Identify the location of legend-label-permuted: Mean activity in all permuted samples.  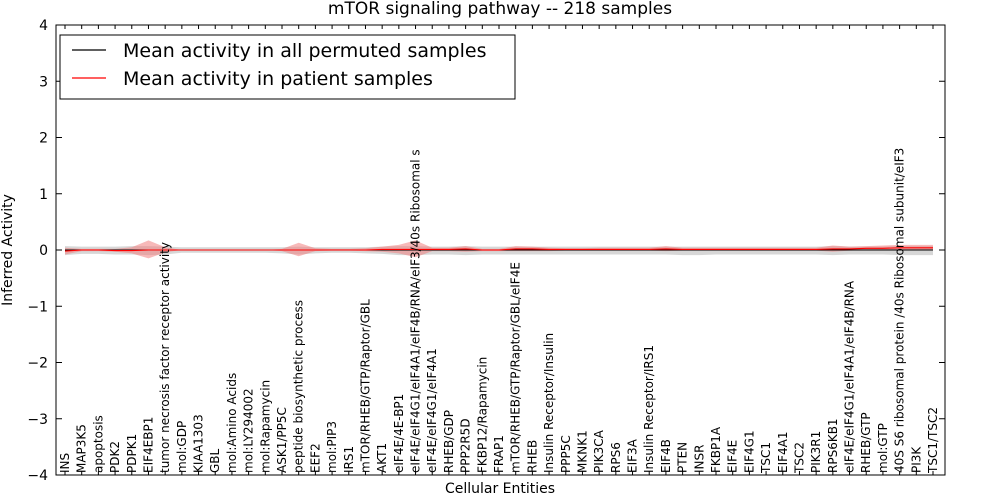
(304, 51).